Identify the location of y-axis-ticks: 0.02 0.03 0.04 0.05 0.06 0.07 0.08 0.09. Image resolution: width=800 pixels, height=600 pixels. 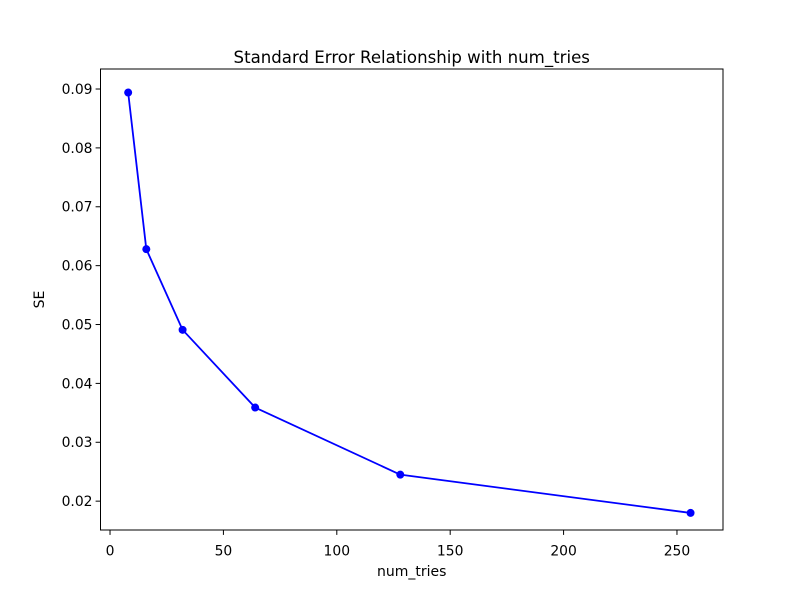
(81, 296).